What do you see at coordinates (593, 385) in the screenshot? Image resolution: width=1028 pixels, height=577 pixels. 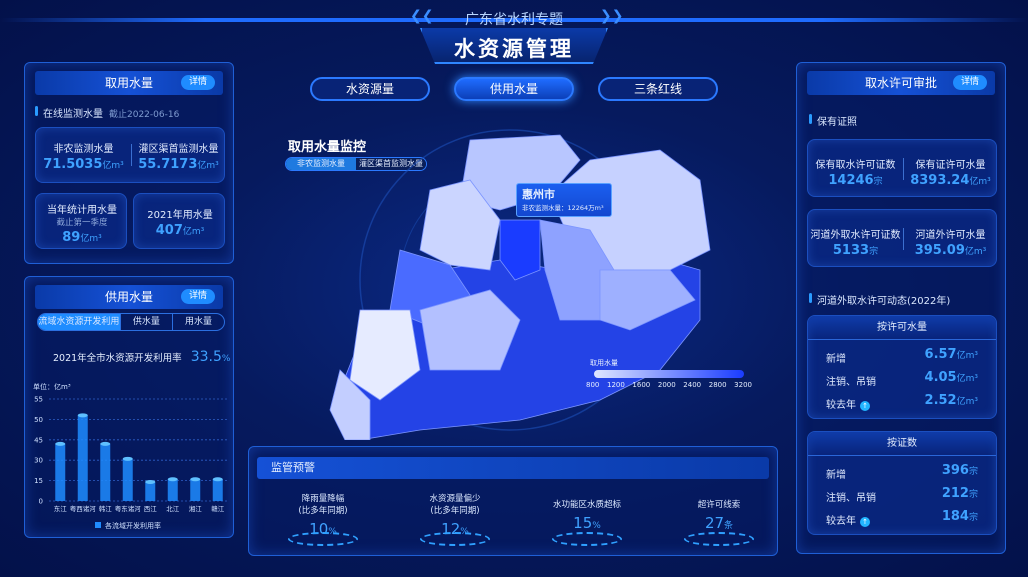 I see `legend-tick: 800` at bounding box center [593, 385].